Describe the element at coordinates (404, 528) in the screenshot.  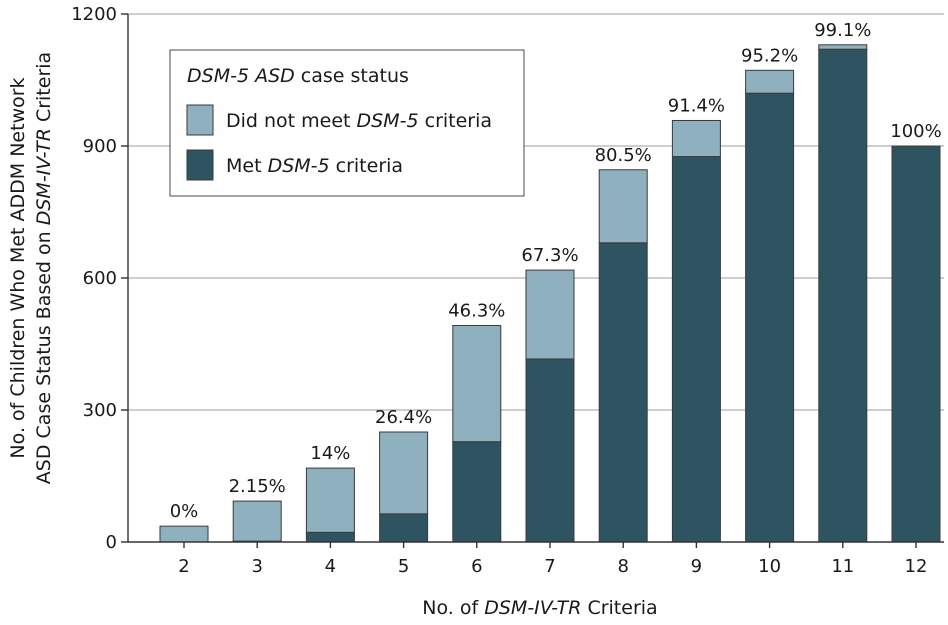
I see `bar-5-met` at that location.